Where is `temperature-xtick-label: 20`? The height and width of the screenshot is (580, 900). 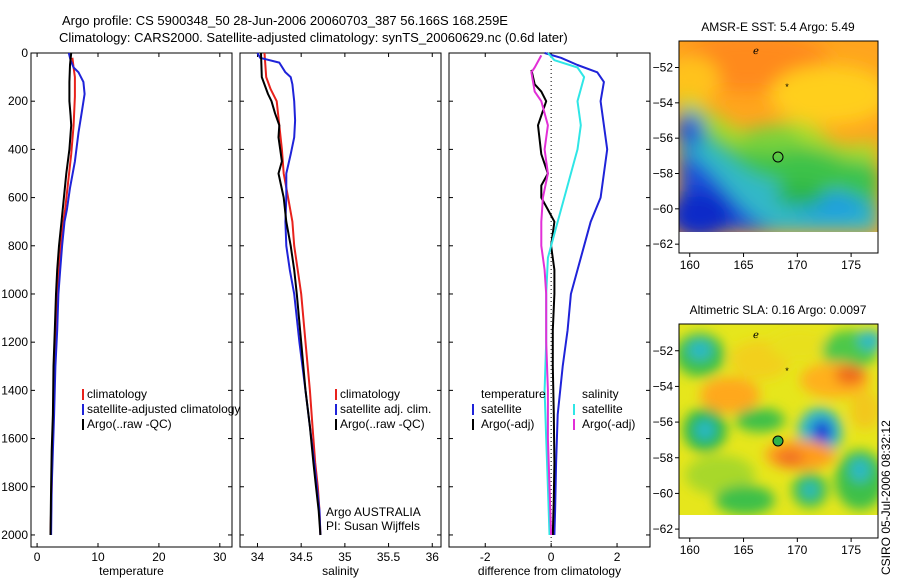
temperature-xtick-label: 20 is located at coordinates (159, 557).